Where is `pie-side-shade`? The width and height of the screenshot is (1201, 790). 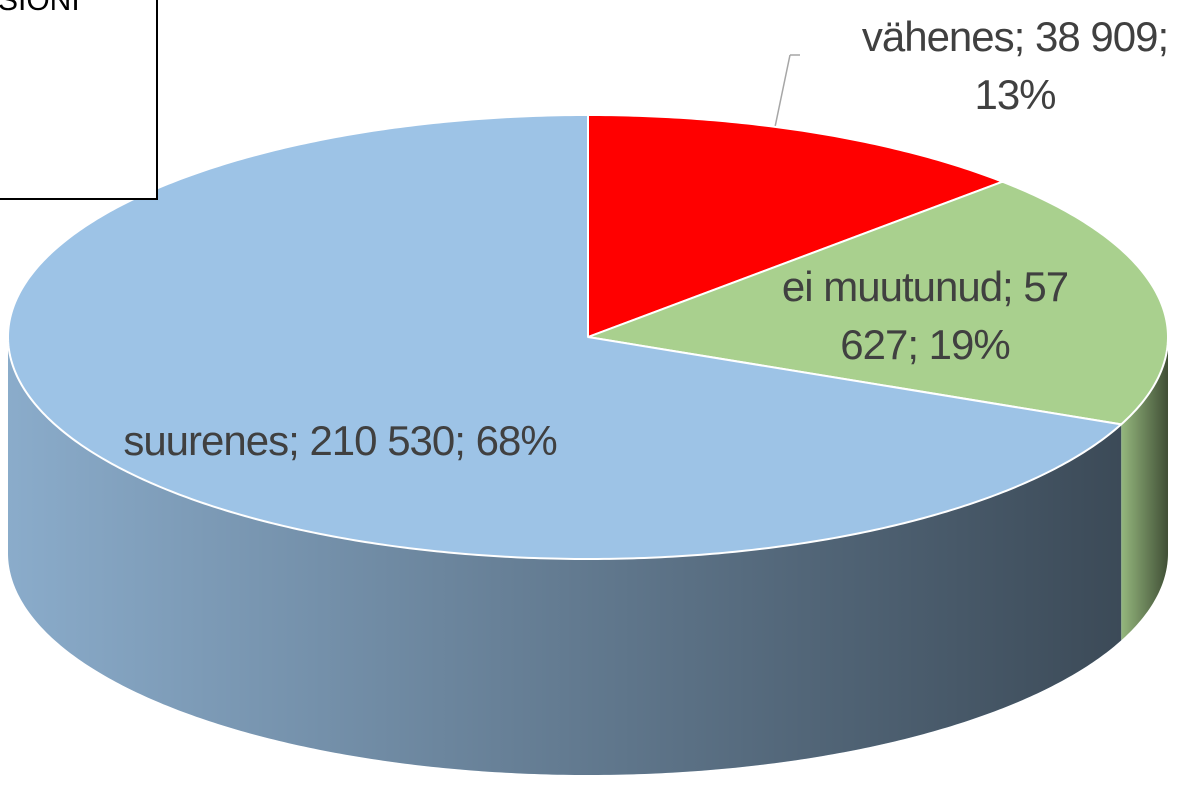 pie-side-shade is located at coordinates (1144, 489).